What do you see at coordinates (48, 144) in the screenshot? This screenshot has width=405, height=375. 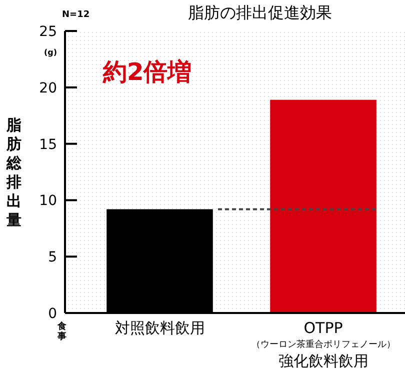 I see `y-tick-label: 15` at bounding box center [48, 144].